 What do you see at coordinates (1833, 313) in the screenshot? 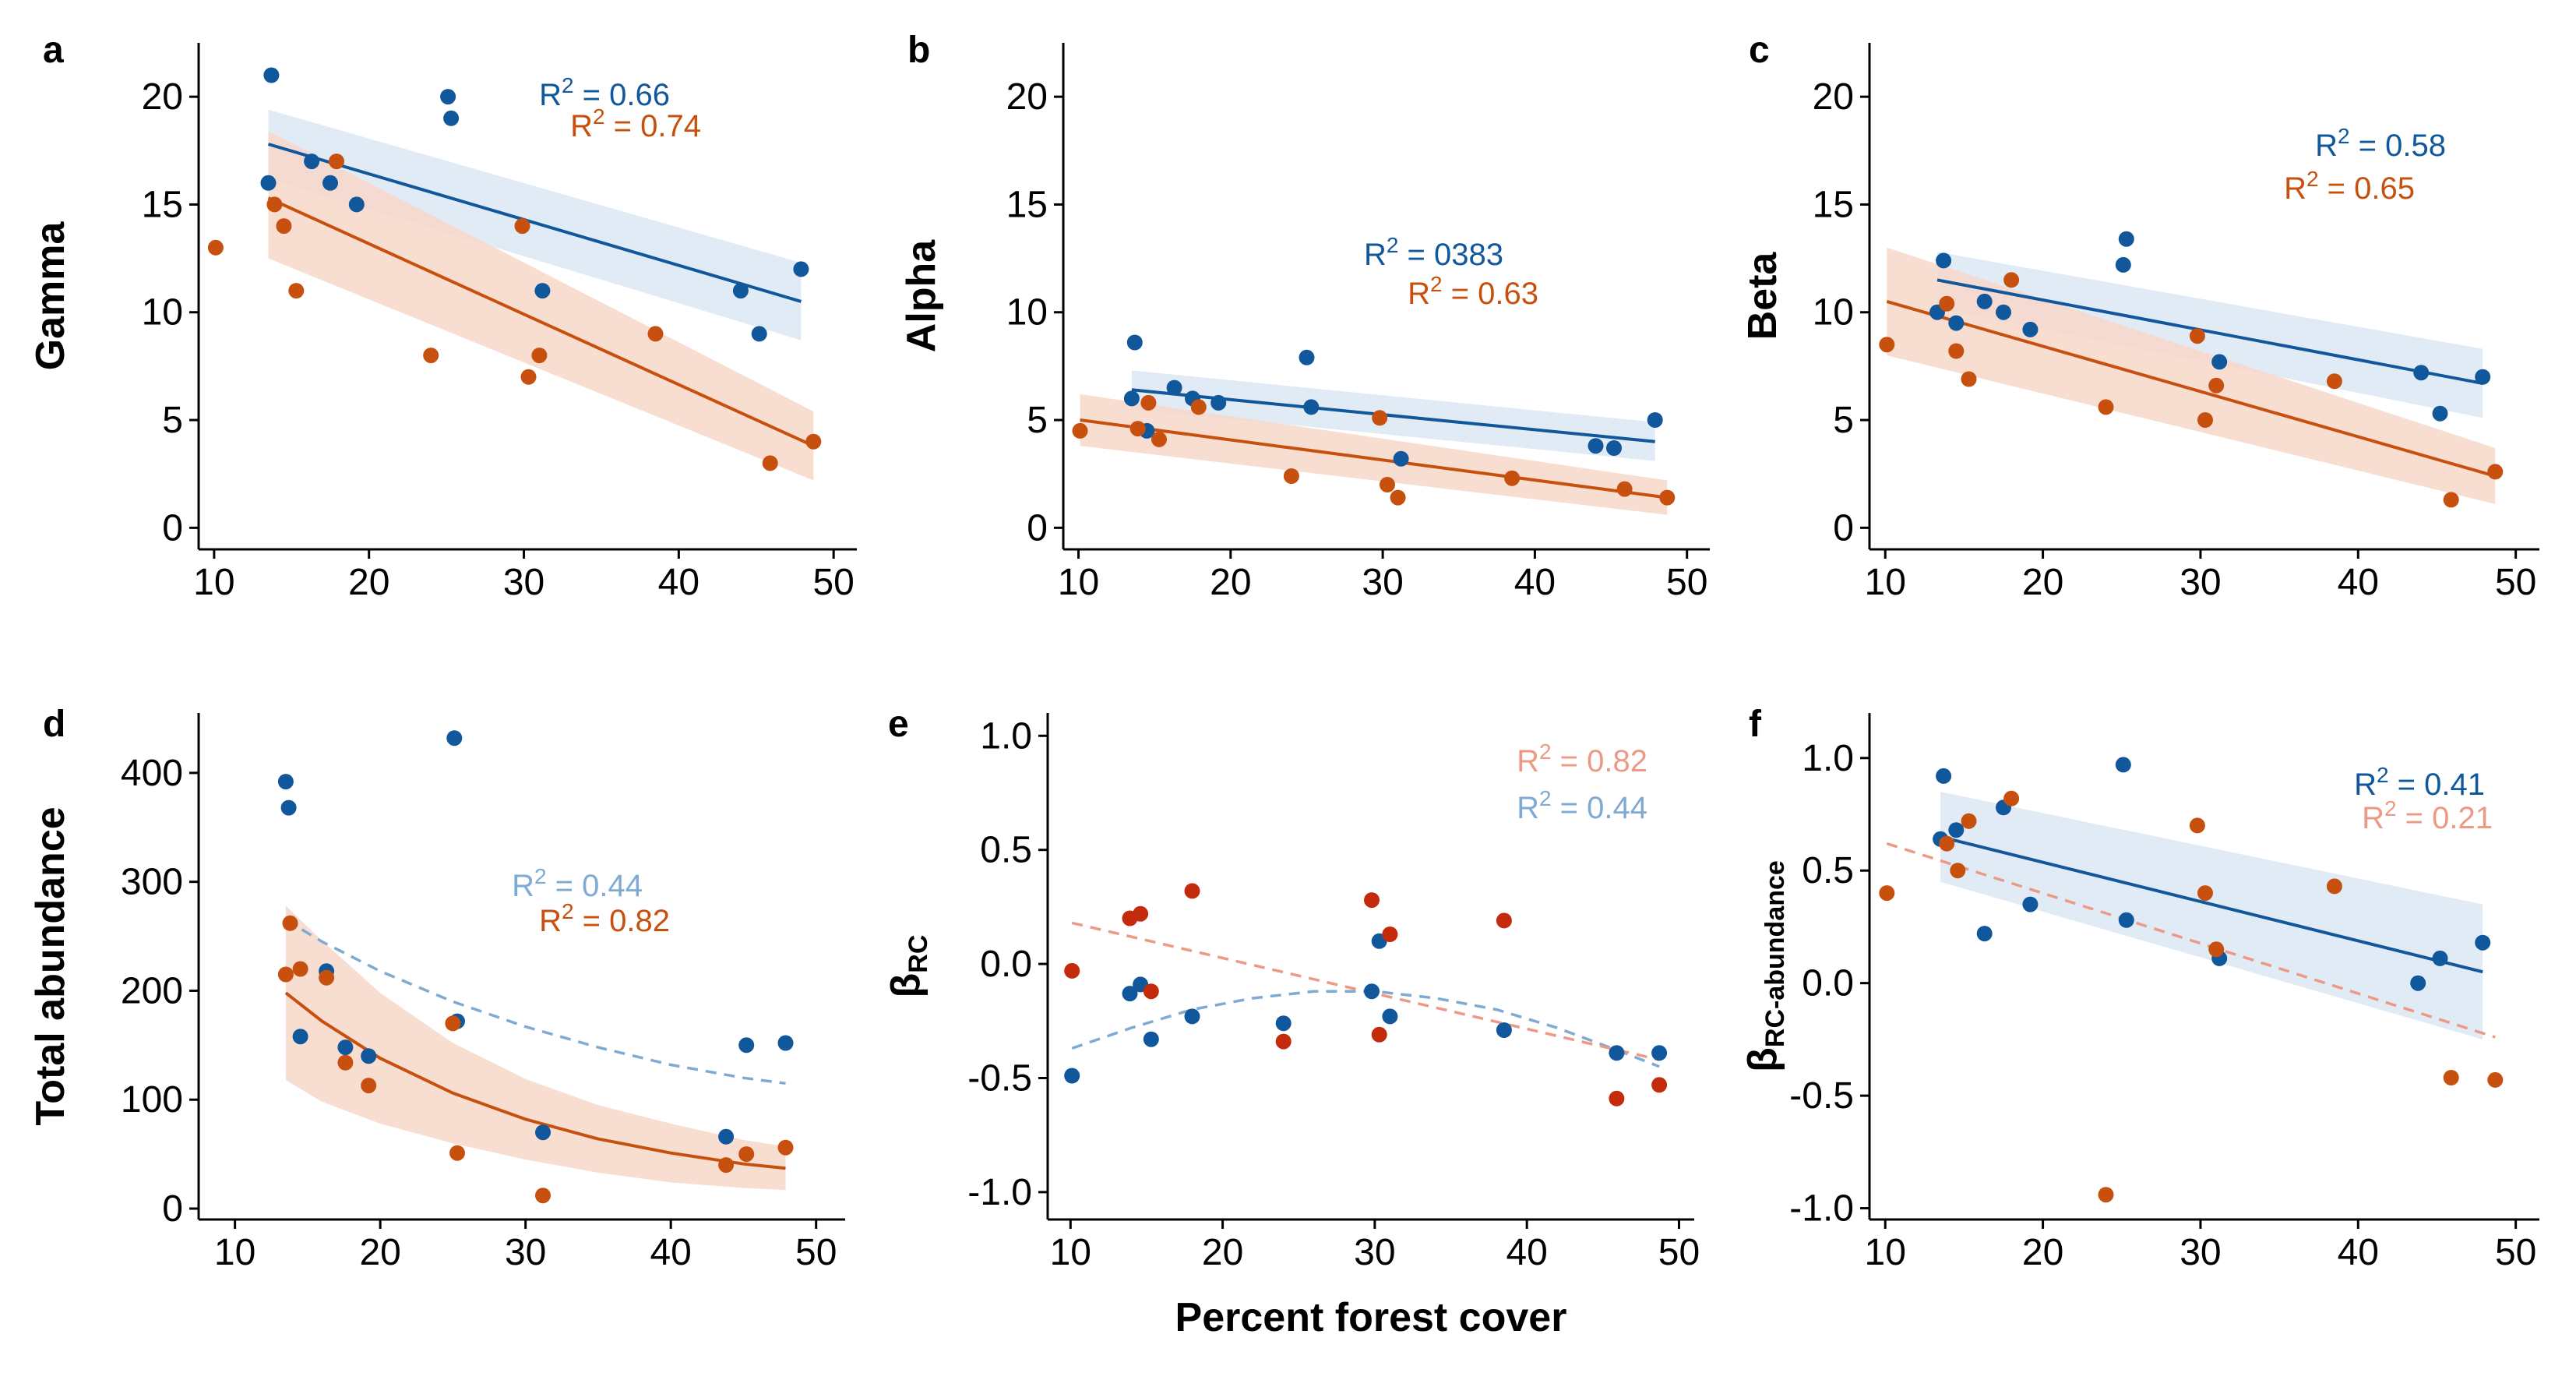
I see `y-tick-label-c-2: 10` at bounding box center [1833, 313].